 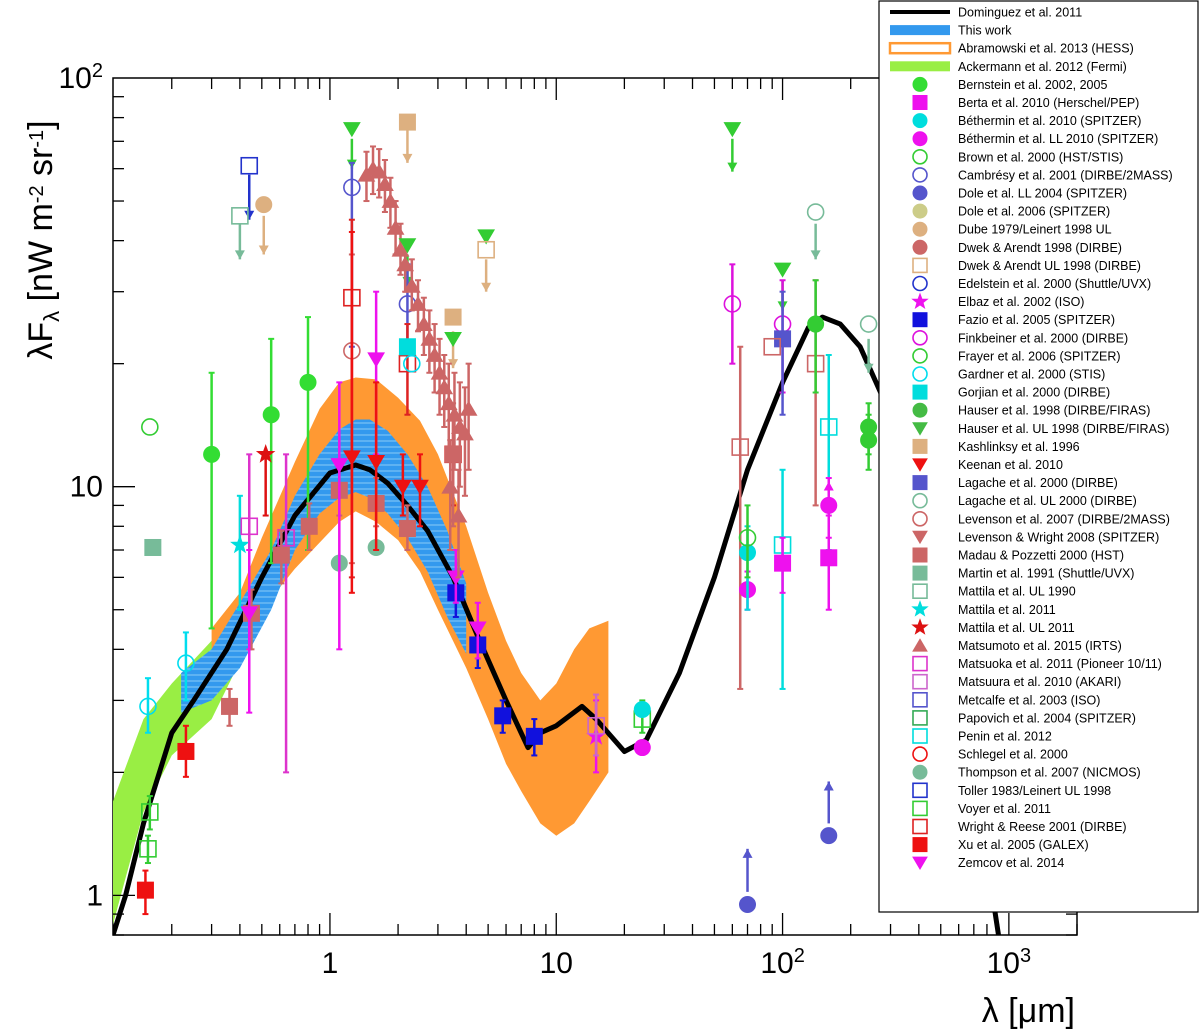 What do you see at coordinates (1021, 302) in the screenshot?
I see `legend-label: Elbaz et al. 2002 (ISO)` at bounding box center [1021, 302].